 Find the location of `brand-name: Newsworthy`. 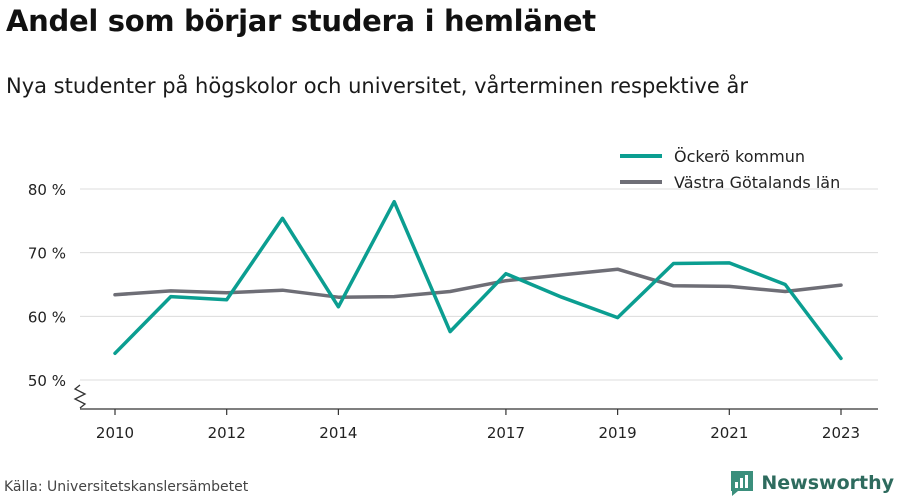

brand-name: Newsworthy is located at coordinates (827, 483).